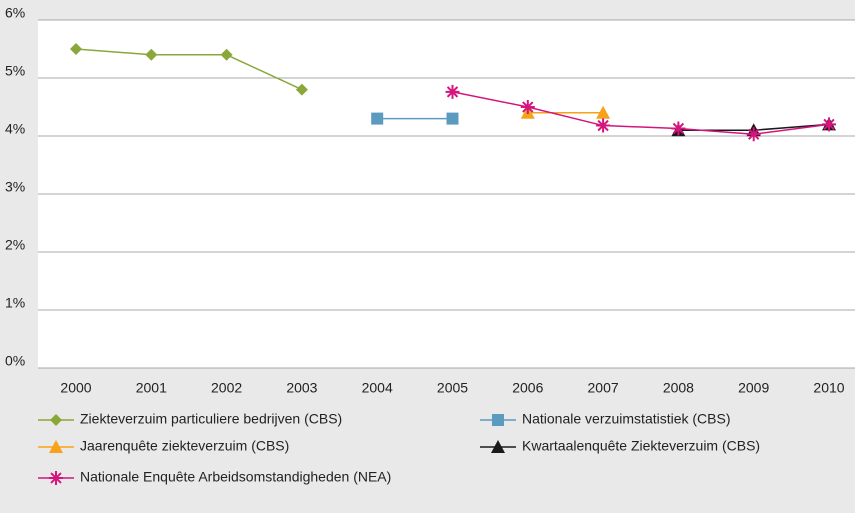 Image resolution: width=855 pixels, height=513 pixels. What do you see at coordinates (301, 388) in the screenshot?
I see `x-tick-label: 2003` at bounding box center [301, 388].